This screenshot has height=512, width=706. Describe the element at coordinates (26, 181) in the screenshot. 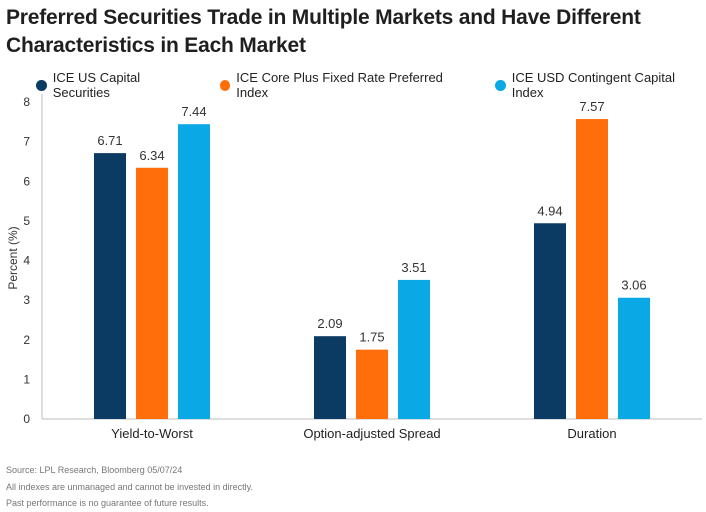

I see `y-tick-label-6: 6` at that location.